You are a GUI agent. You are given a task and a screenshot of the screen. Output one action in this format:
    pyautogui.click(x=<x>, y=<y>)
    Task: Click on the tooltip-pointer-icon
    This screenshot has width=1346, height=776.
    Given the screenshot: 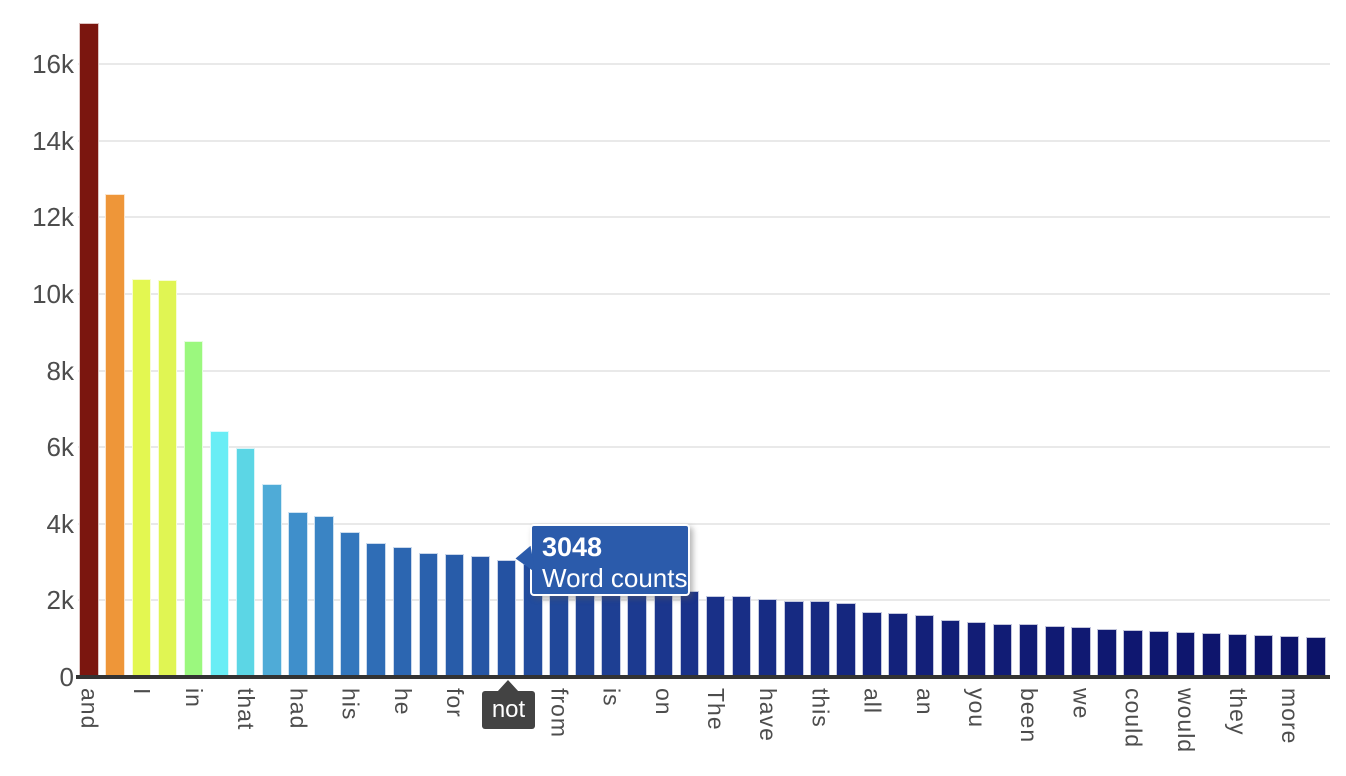 What is the action you would take?
    pyautogui.click(x=524, y=560)
    